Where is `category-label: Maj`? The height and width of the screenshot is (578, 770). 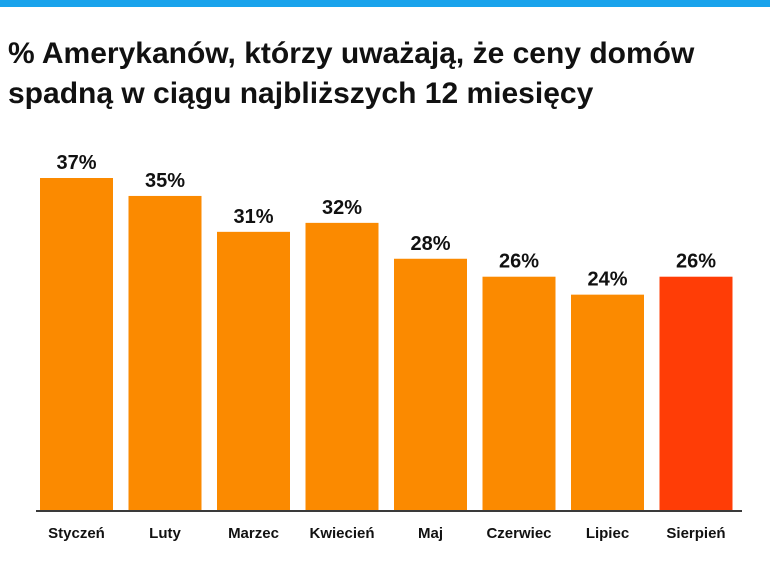 category-label: Maj is located at coordinates (430, 533).